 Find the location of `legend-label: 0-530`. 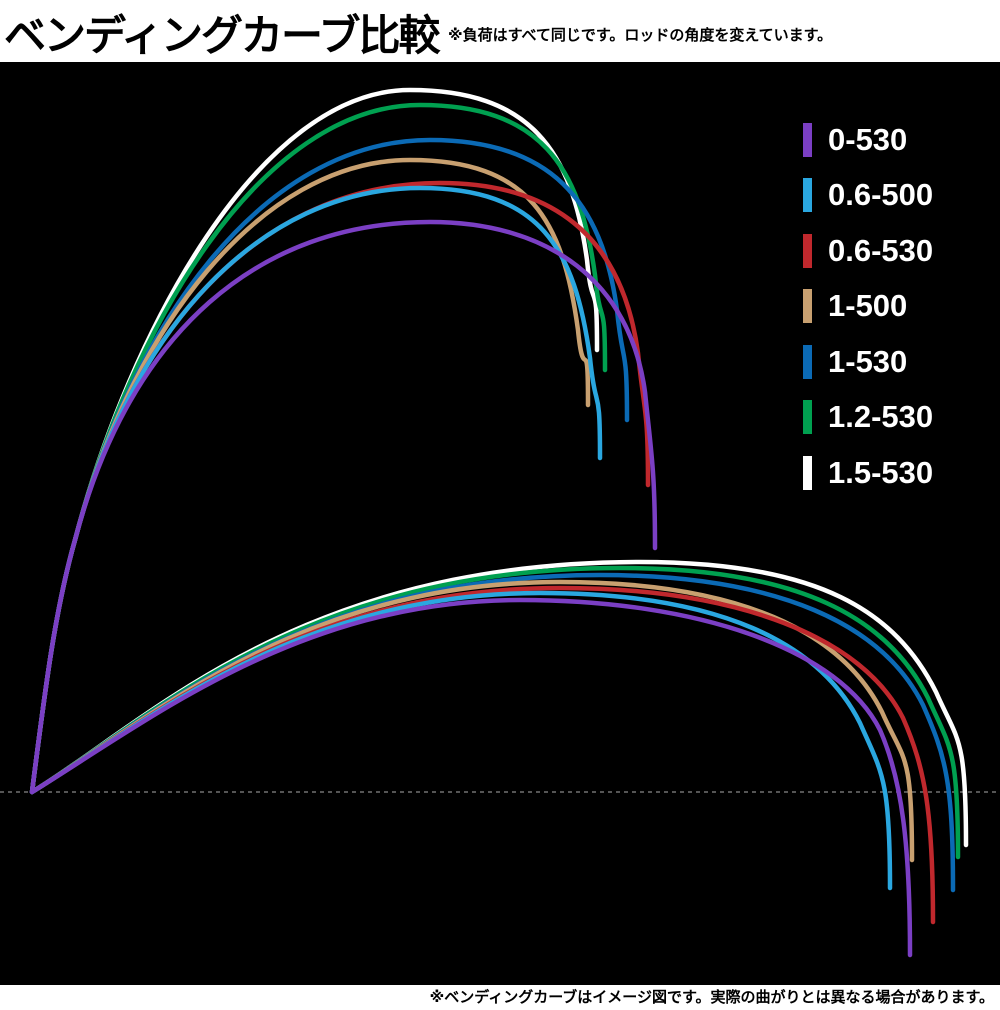

legend-label: 0-530 is located at coordinates (868, 139).